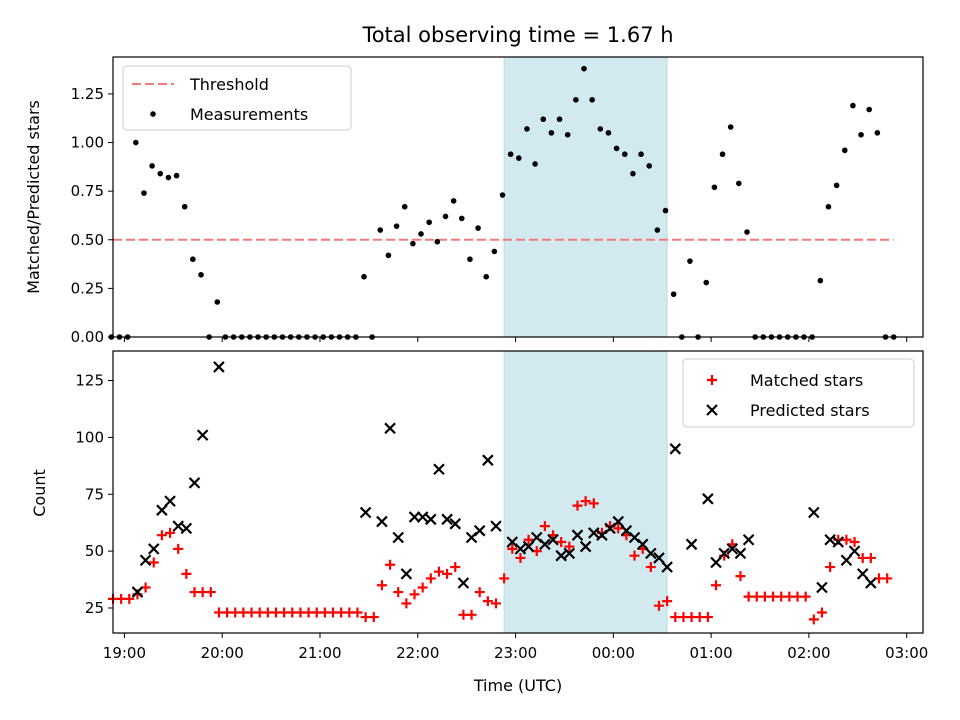  Describe the element at coordinates (517, 685) in the screenshot. I see `x-axis-label: Time (UTC)` at that location.